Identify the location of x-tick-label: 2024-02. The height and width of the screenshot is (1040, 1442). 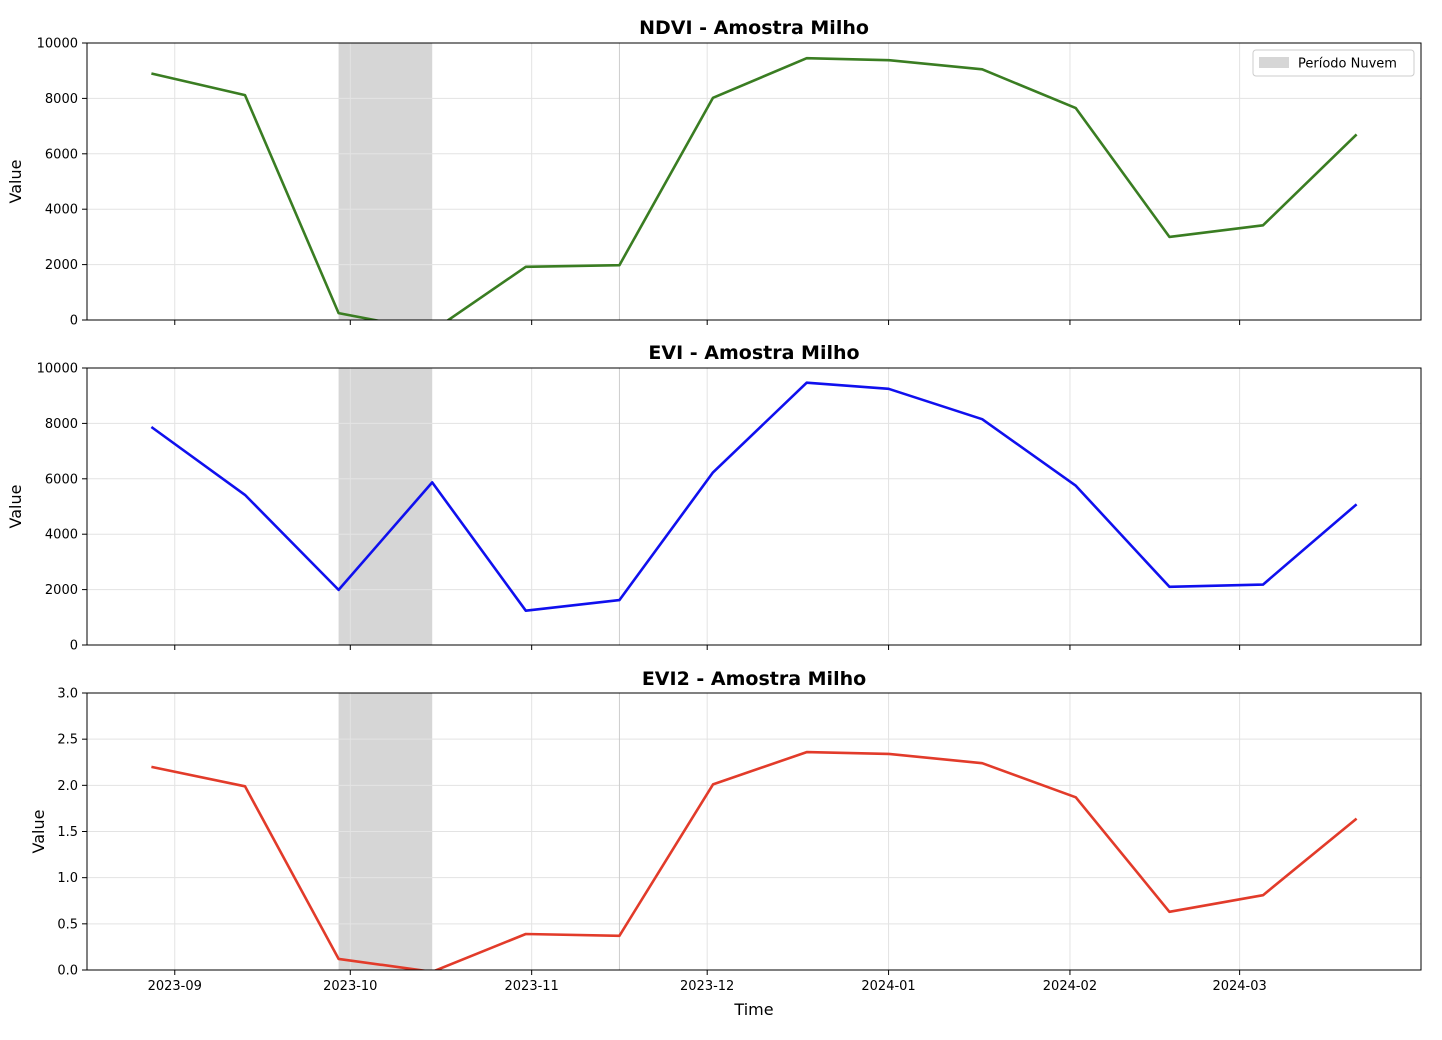
(1070, 986).